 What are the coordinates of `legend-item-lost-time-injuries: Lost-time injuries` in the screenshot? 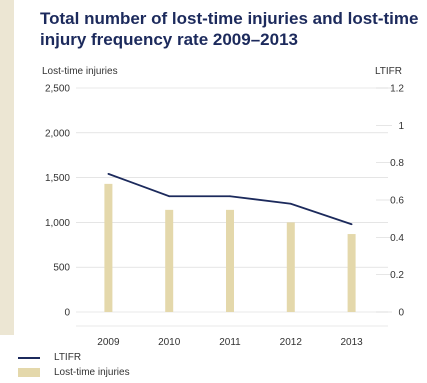 It's located at (74, 372).